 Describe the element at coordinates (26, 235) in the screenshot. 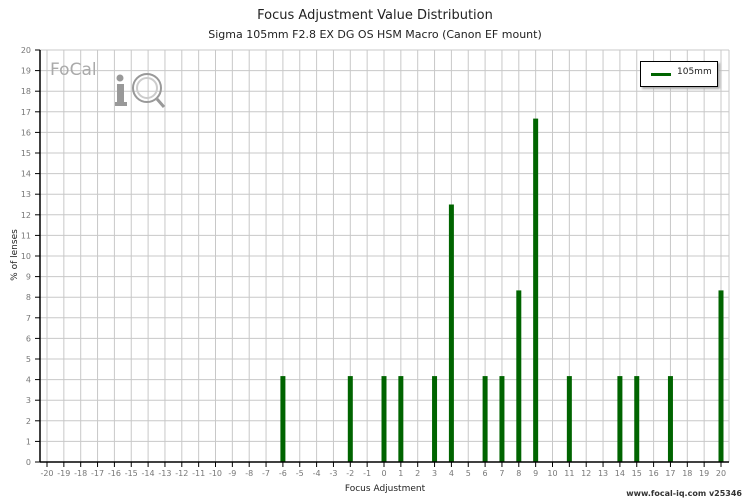

I see `y-tick-label: 11` at that location.